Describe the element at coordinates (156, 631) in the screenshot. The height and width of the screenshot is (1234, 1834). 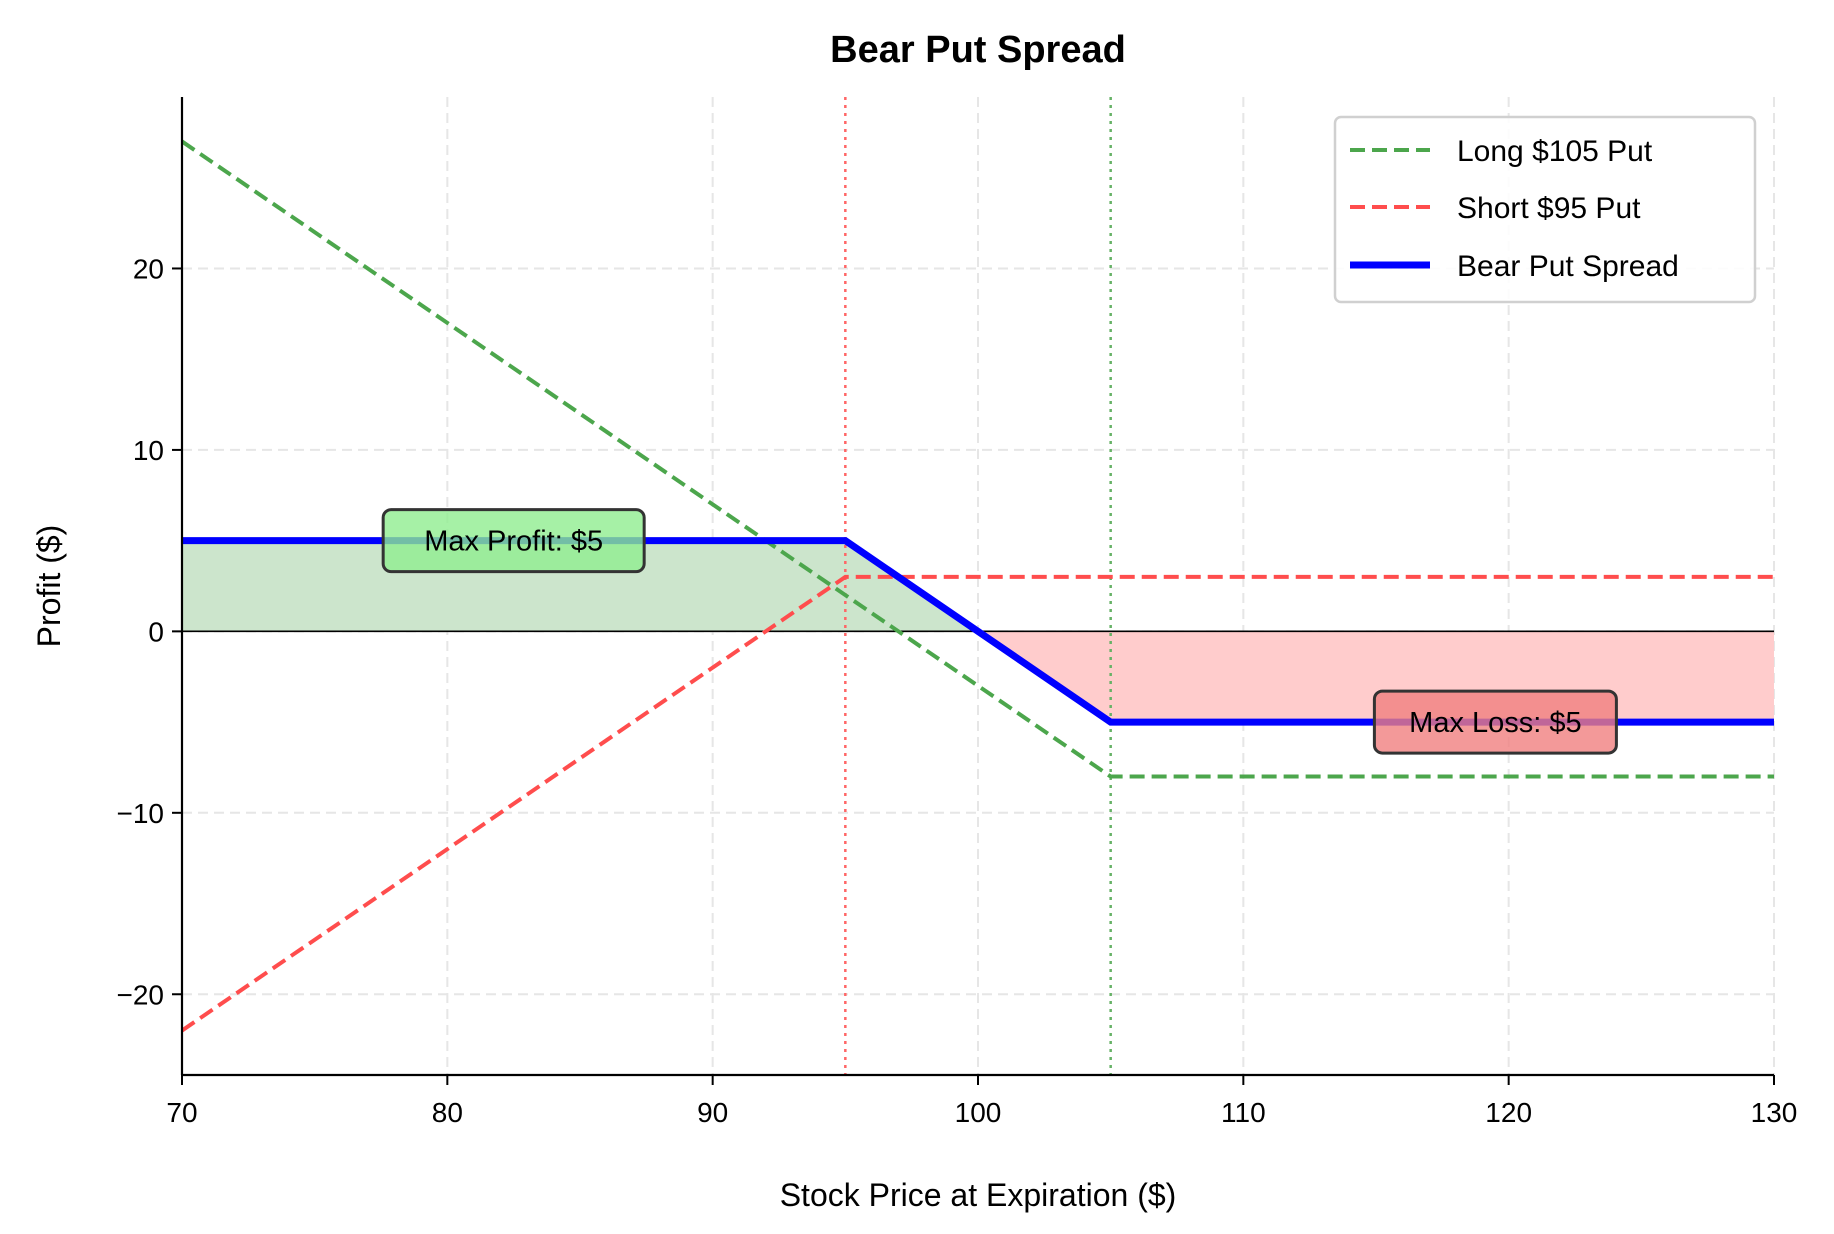
I see `y-tick-label: 0` at that location.